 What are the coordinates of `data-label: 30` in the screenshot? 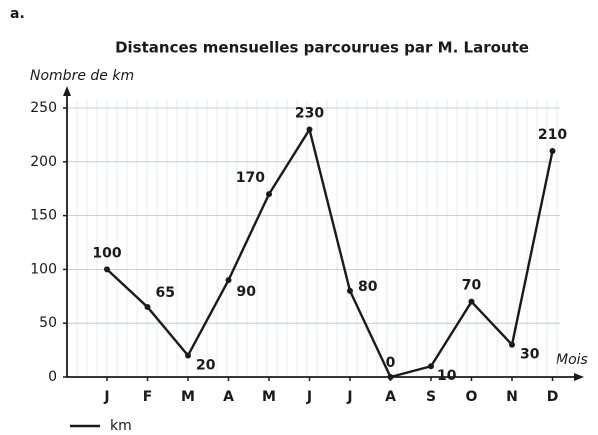 It's located at (530, 355).